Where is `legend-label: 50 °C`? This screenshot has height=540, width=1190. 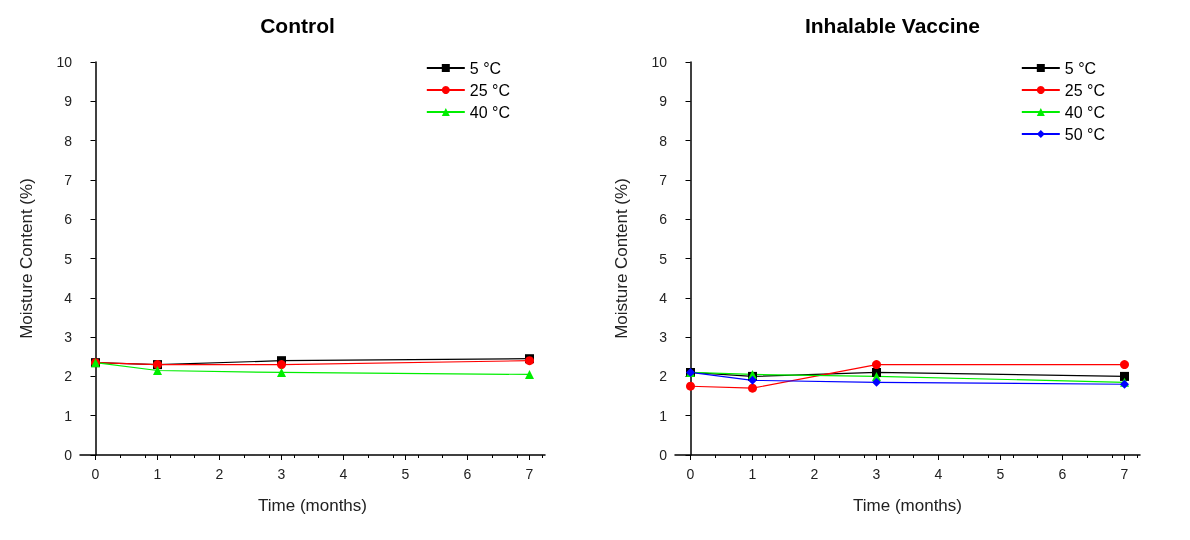 legend-label: 50 °C is located at coordinates (1085, 134).